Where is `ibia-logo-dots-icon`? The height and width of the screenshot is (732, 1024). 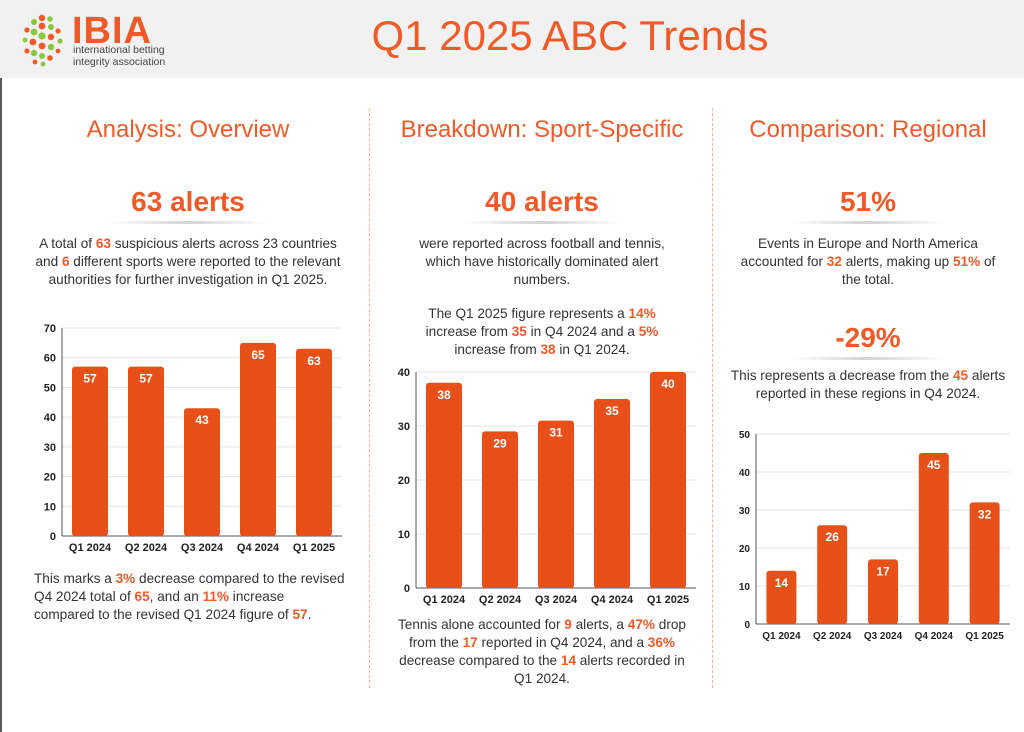
ibia-logo-dots-icon is located at coordinates (42, 40).